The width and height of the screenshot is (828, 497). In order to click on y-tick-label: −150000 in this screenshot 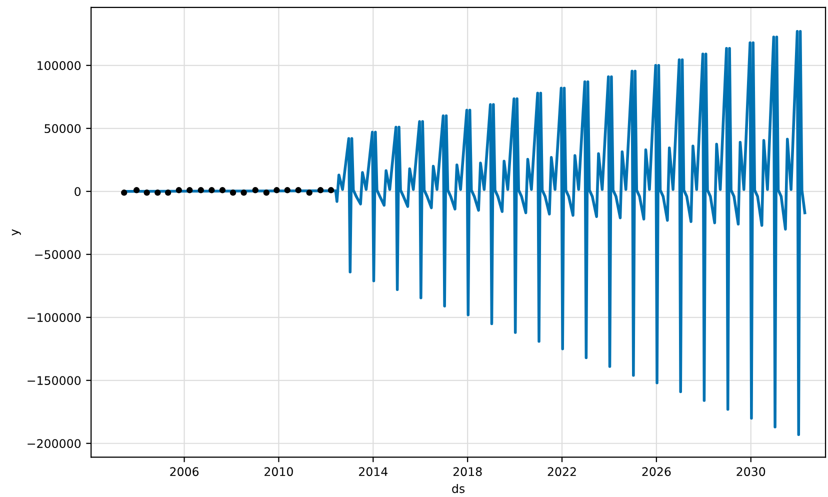, I will do `click(54, 381)`.